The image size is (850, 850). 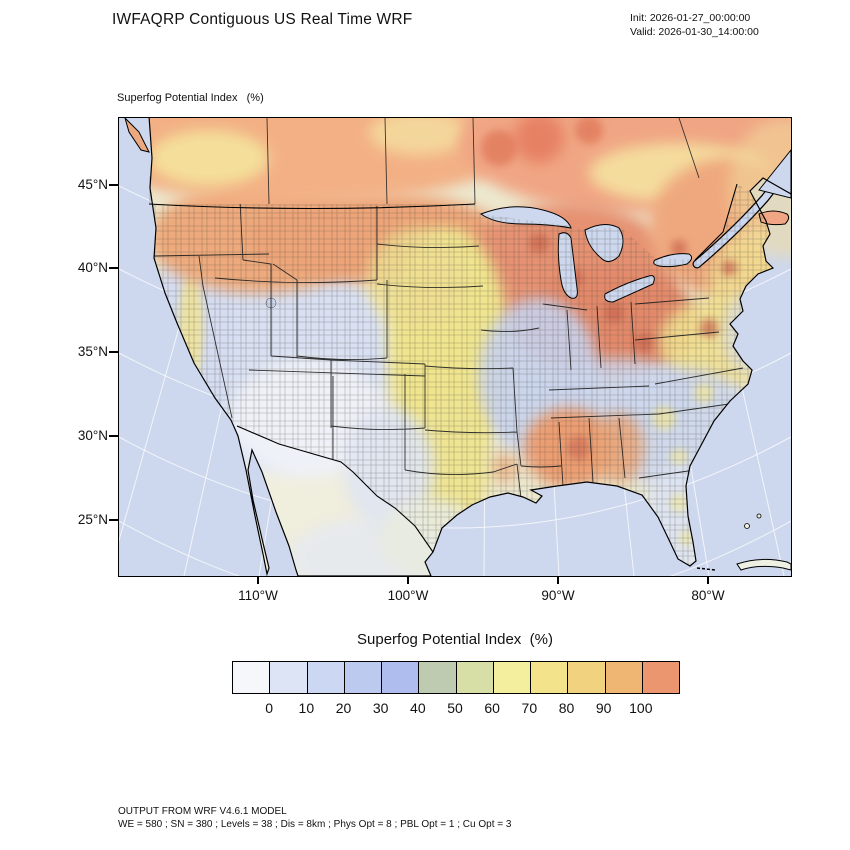 What do you see at coordinates (190, 98) in the screenshot?
I see `field-label: Superfog Potential Index (%)` at bounding box center [190, 98].